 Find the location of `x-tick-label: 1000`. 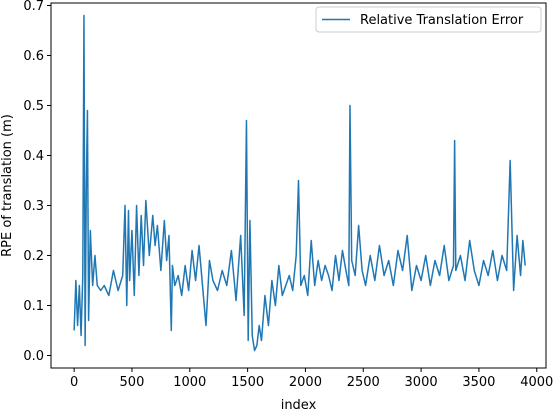

x-tick-label: 1000 is located at coordinates (189, 382).